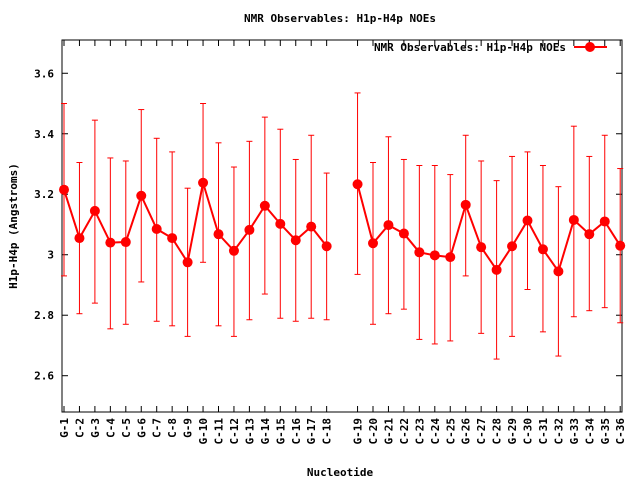 The height and width of the screenshot is (480, 640). What do you see at coordinates (50, 255) in the screenshot?
I see `y-tick-label: 3` at bounding box center [50, 255].